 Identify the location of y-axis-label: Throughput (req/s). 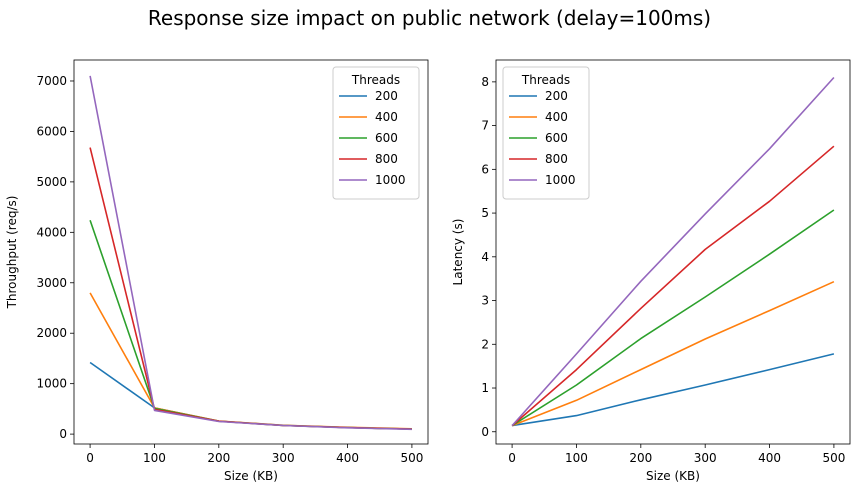
(12, 253).